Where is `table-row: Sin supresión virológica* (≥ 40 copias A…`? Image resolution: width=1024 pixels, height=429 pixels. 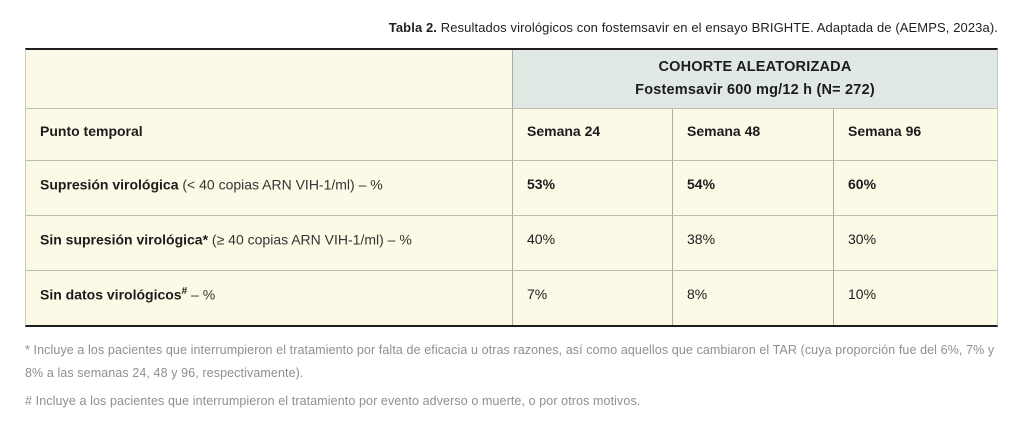 table-row: Sin supresión virológica* (≥ 40 copias A… is located at coordinates (511, 242).